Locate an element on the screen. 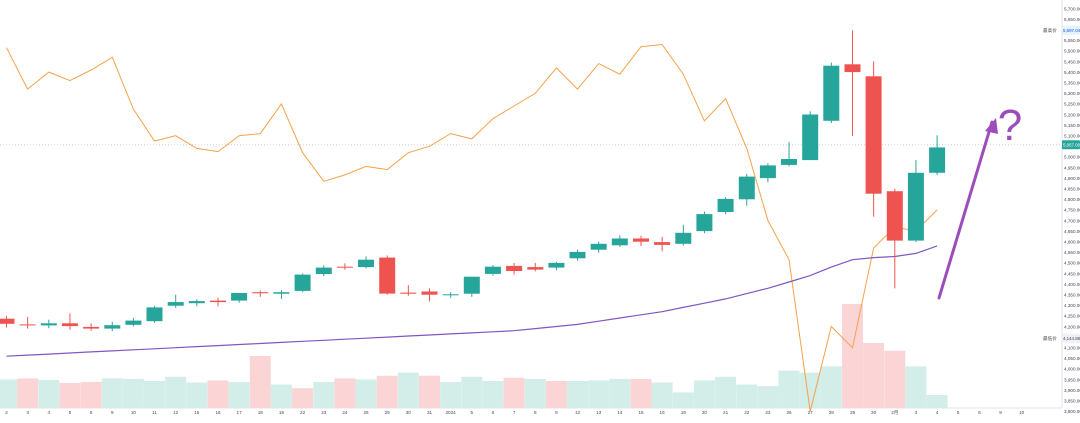  y-tick-label: 4,650.00 is located at coordinates (1072, 231).